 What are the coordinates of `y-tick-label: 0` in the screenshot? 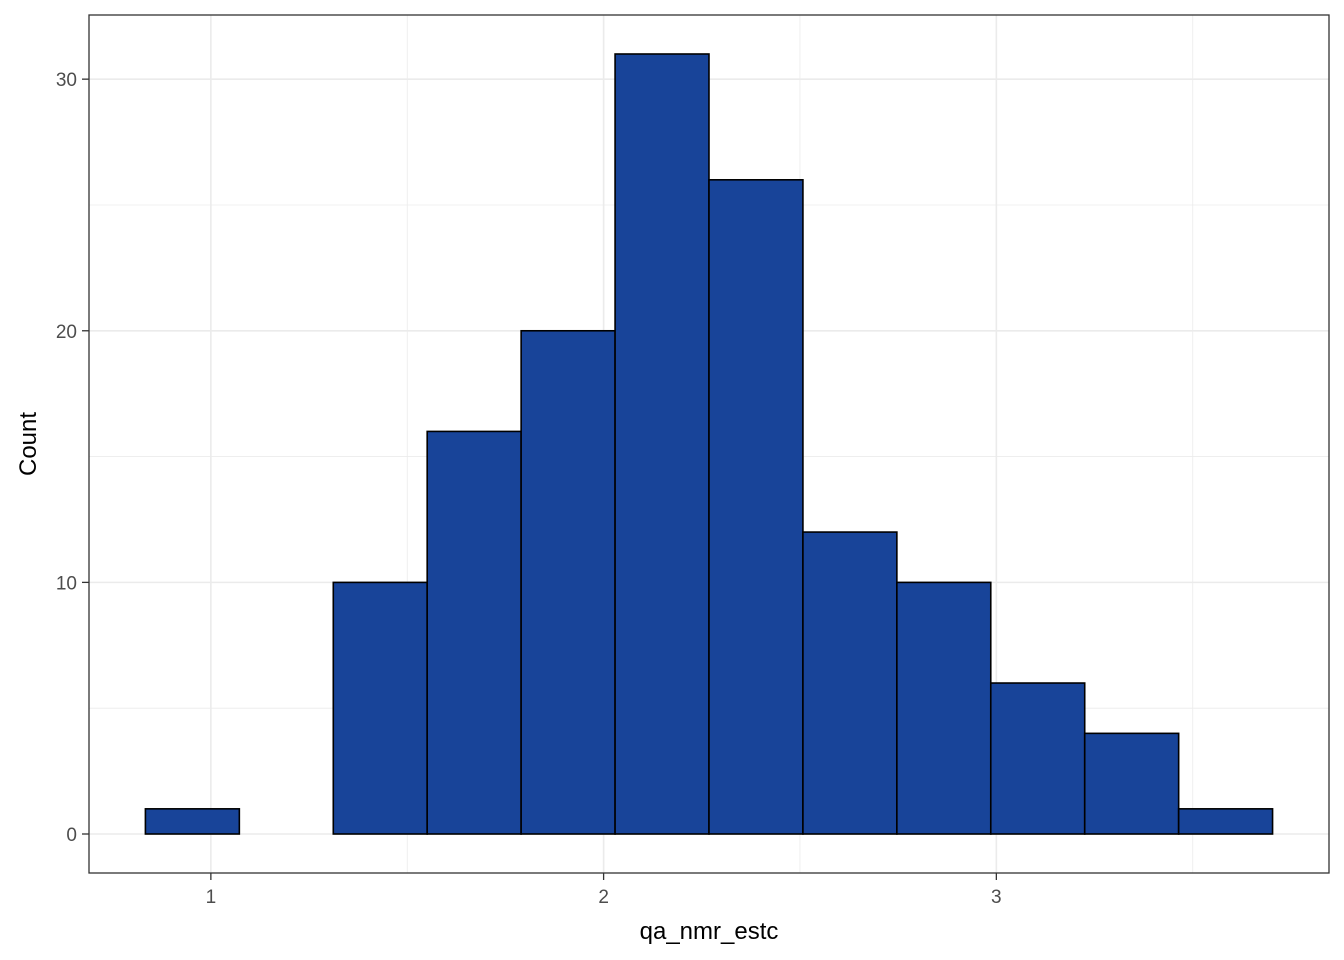 It's located at (71, 835).